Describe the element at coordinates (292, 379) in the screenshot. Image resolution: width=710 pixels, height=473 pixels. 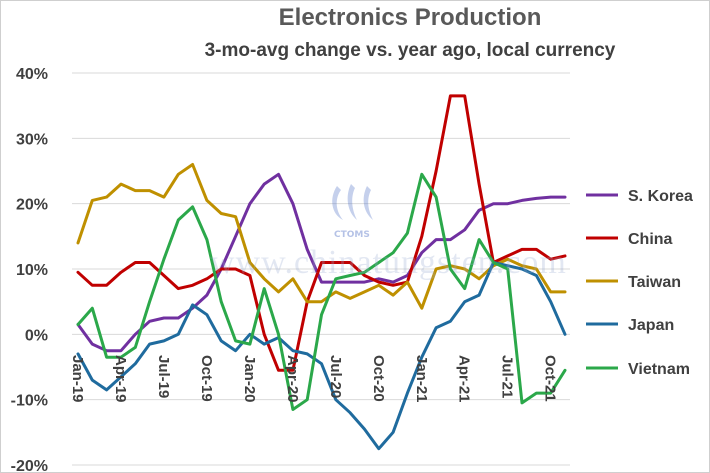
I see `x-tick-label: Apr-20` at that location.